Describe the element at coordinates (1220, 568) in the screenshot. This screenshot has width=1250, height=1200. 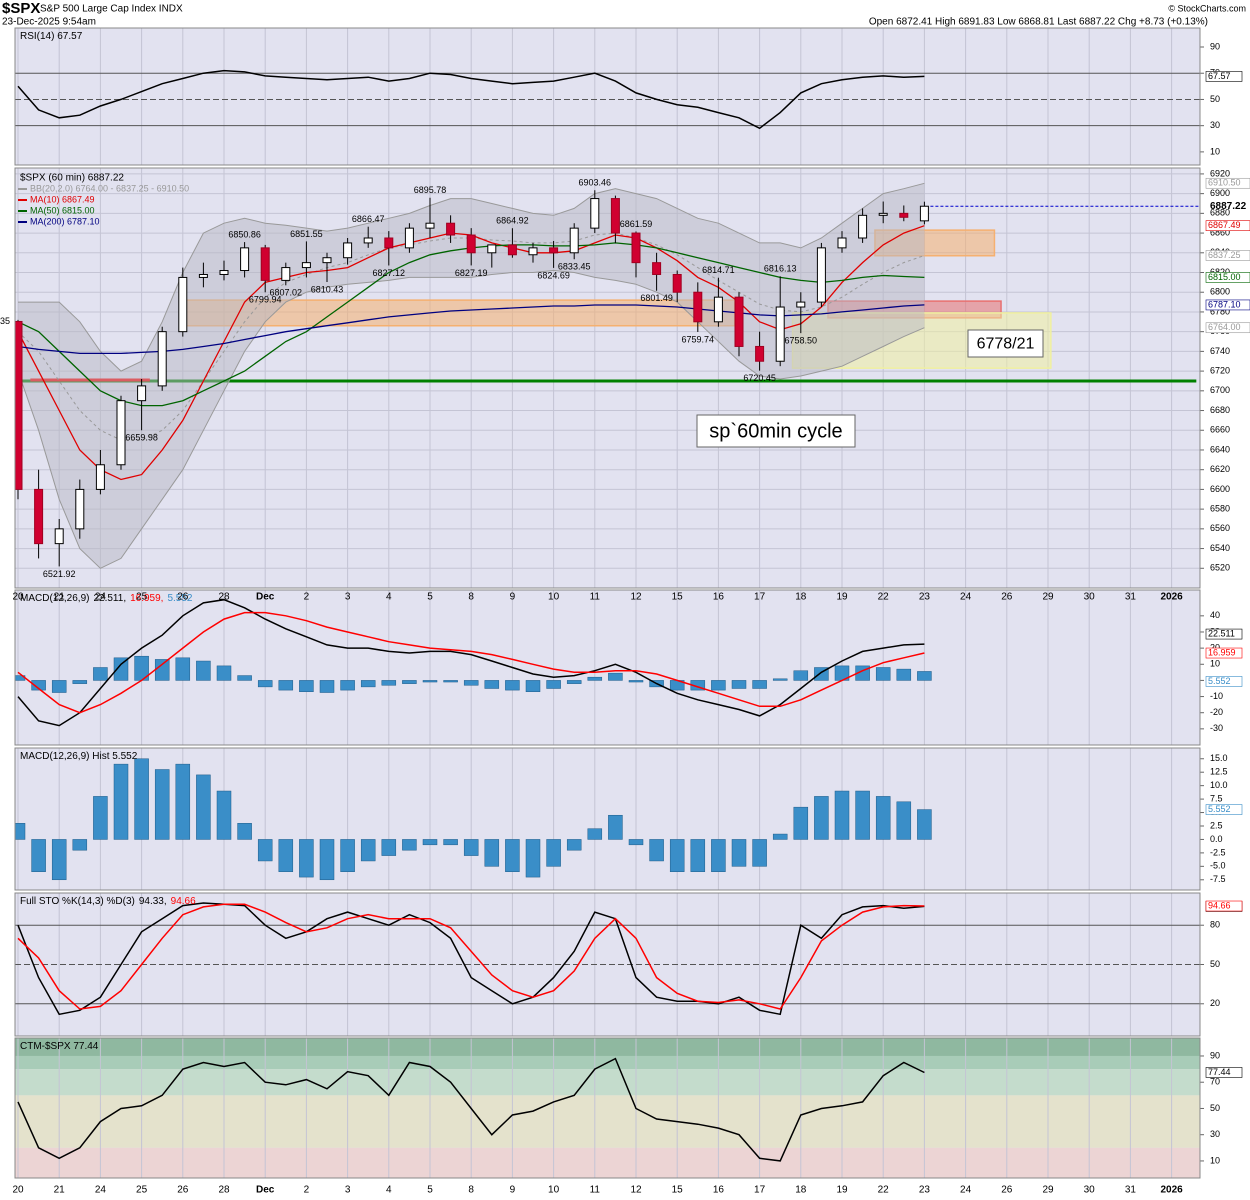
I see `y-tick-label: 6520` at that location.